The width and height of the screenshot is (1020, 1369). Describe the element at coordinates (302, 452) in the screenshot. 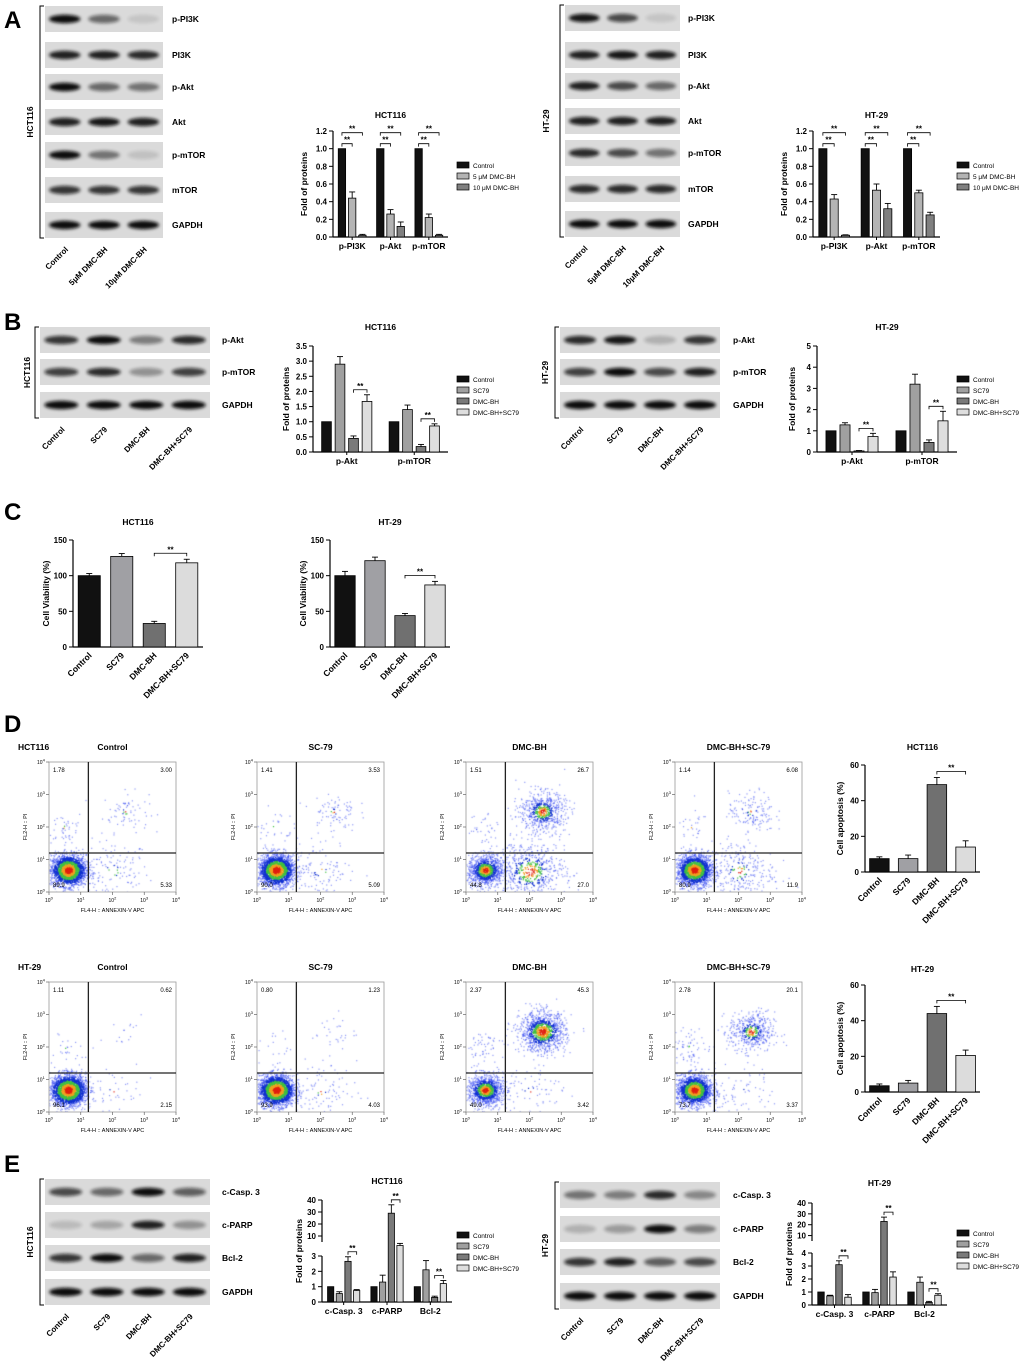

I see `y-tick-label: 0.0` at that location.